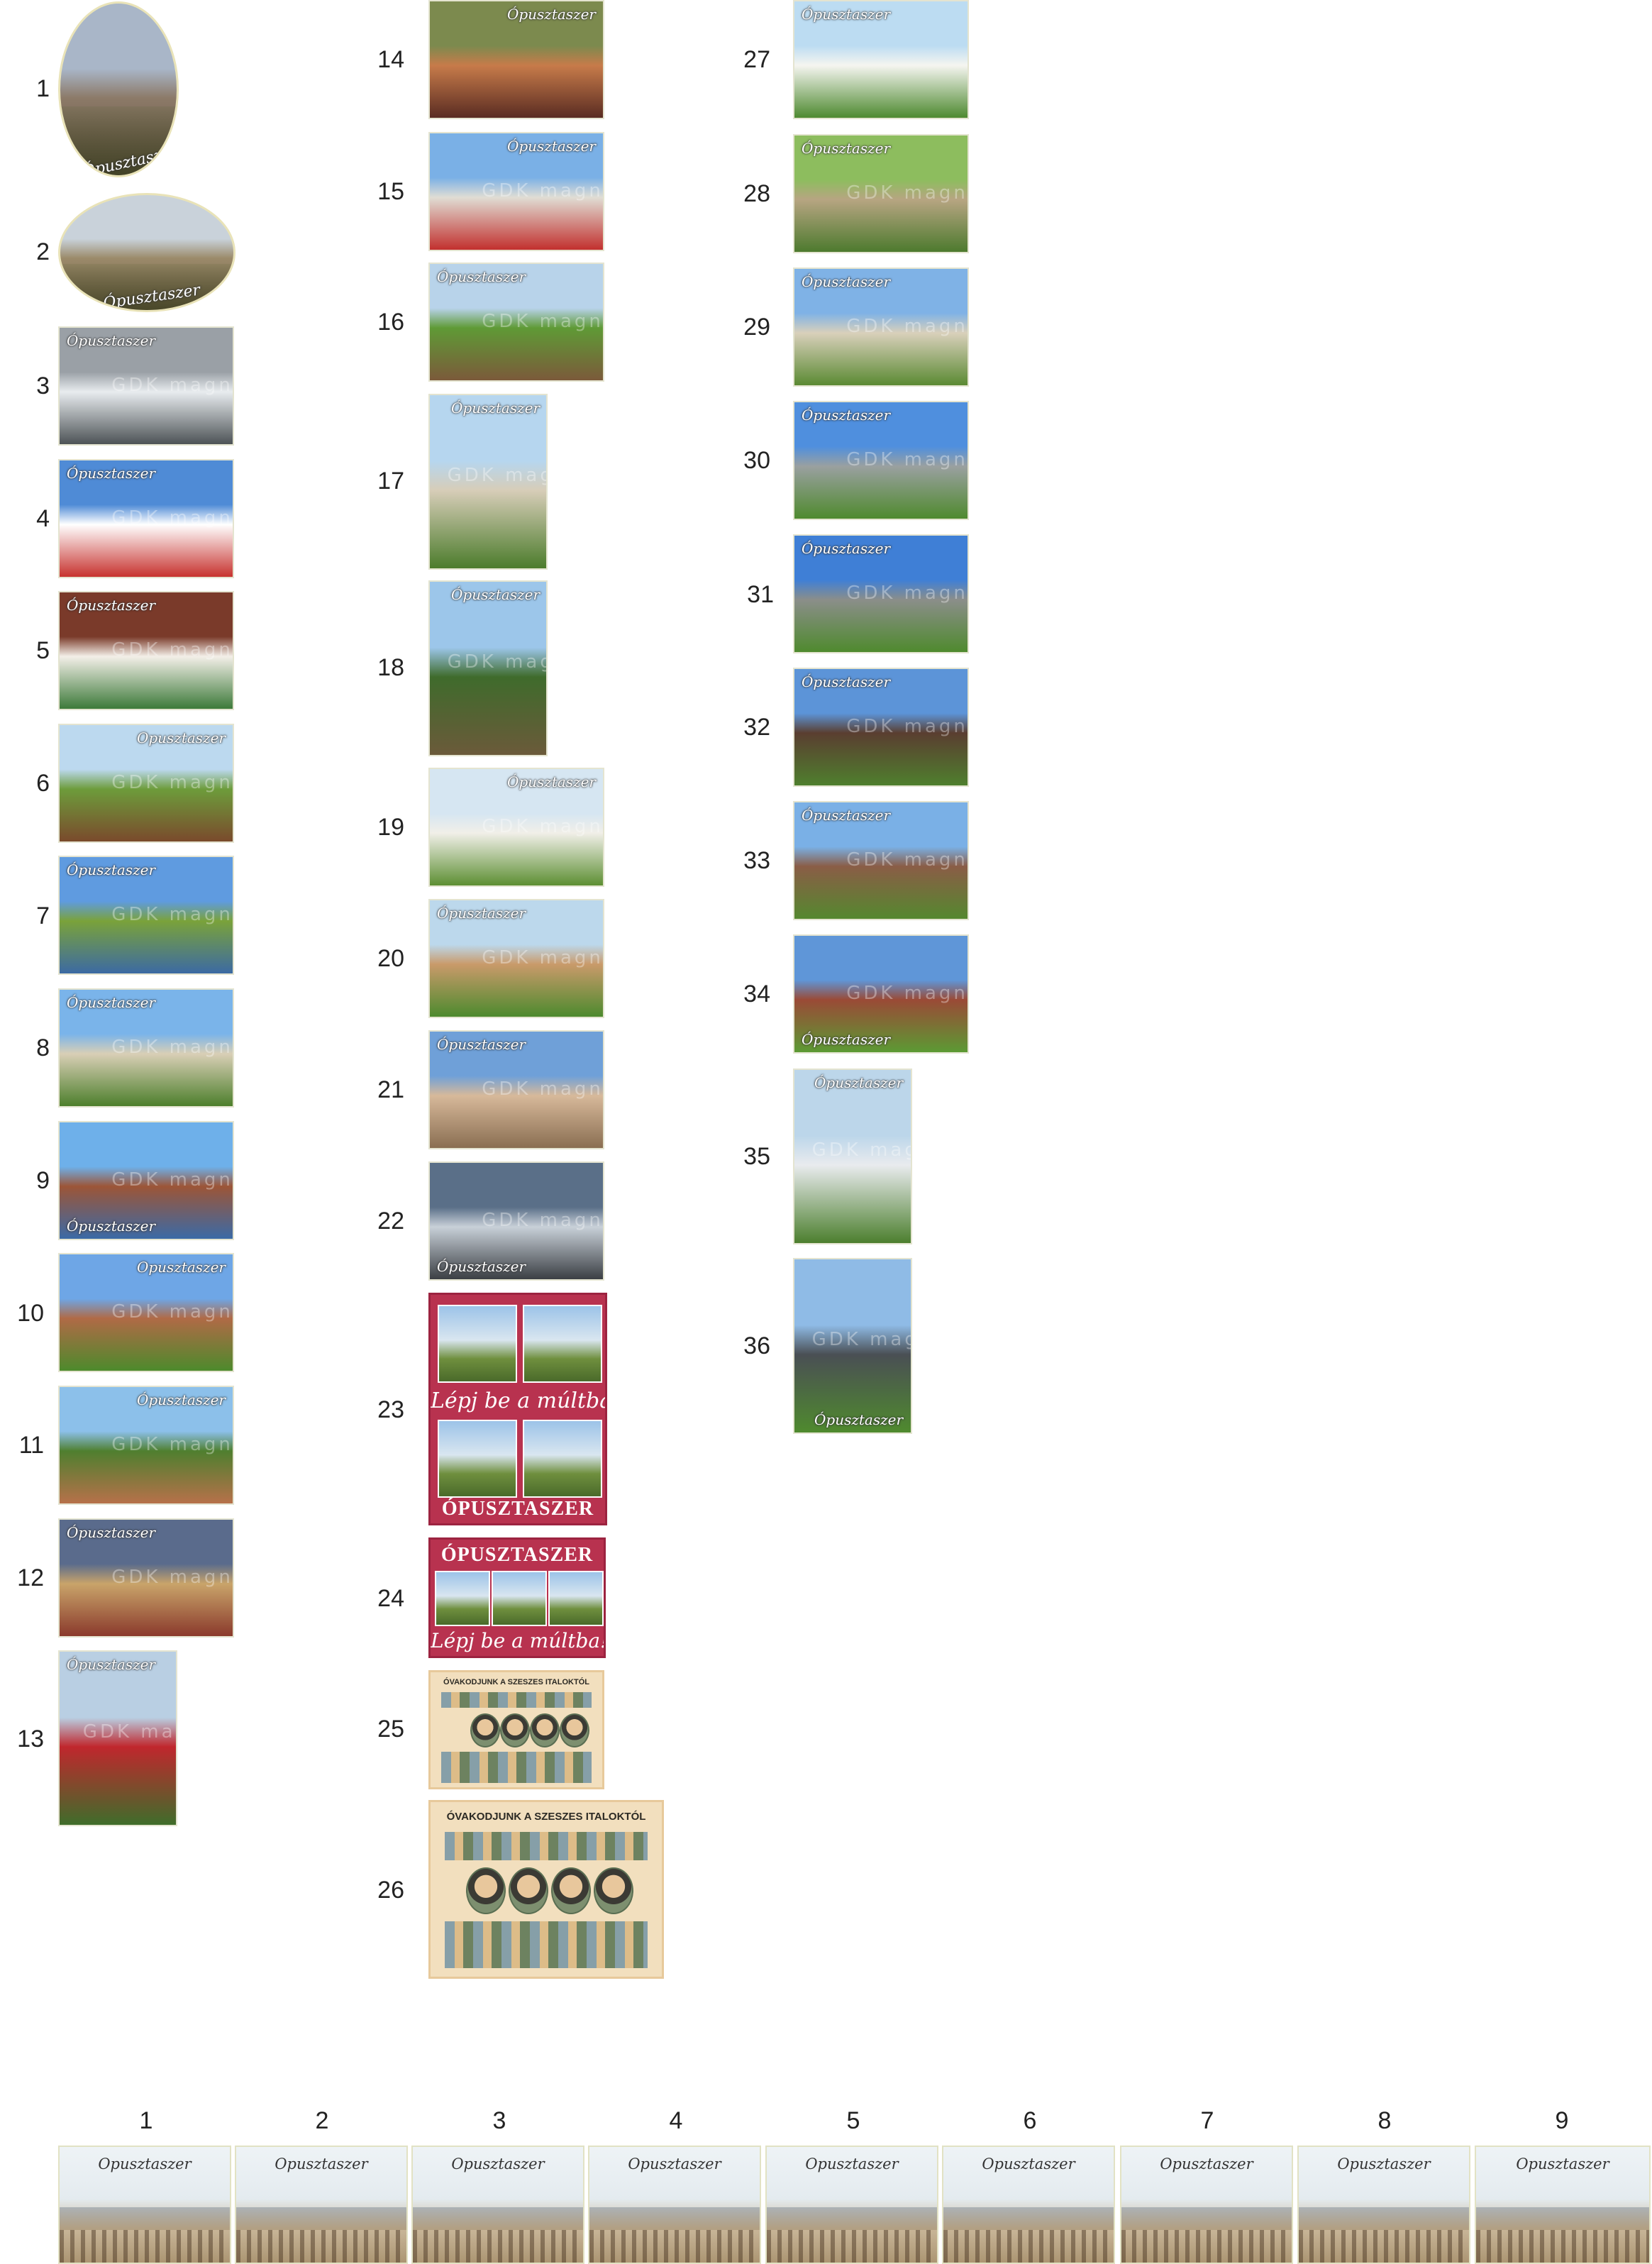 This screenshot has height=2264, width=1652. Describe the element at coordinates (881, 994) in the screenshot. I see `magnet-34: GDK magnet Ópusztaszer` at that location.